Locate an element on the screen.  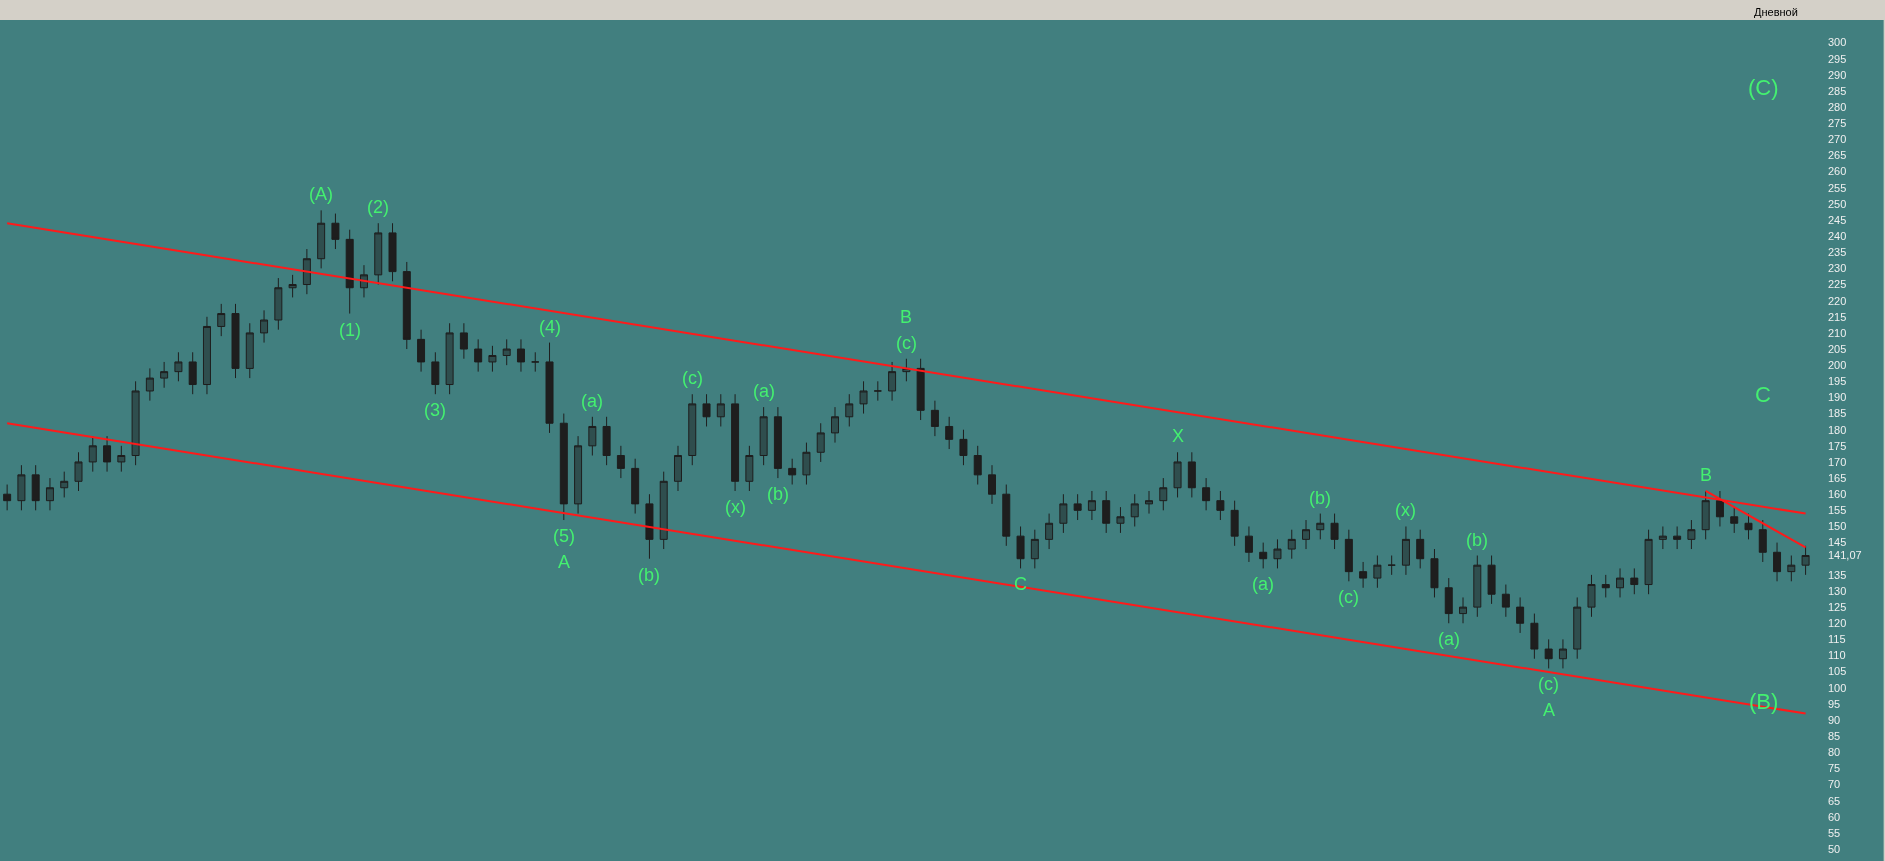
y-tick-label: 200 is located at coordinates (1837, 365).